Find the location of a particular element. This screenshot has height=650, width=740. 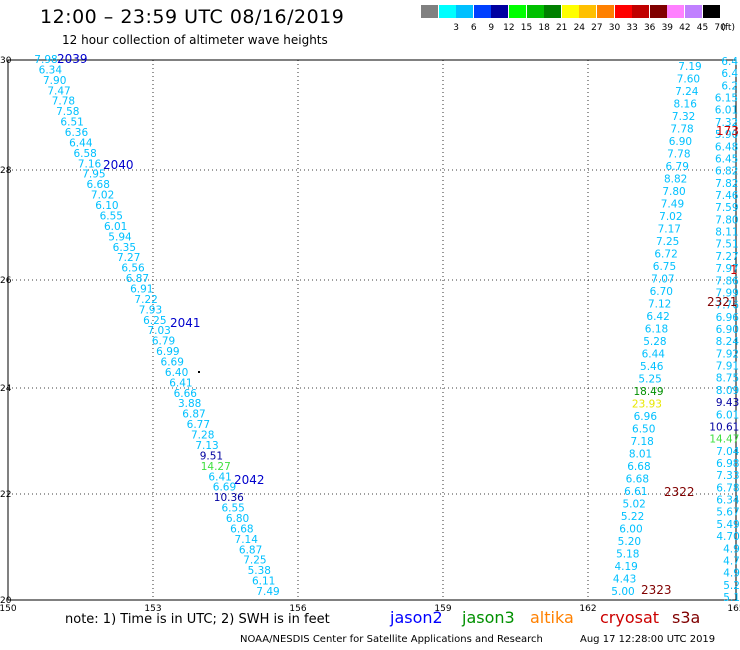

swh-value: 7.76 is located at coordinates (728, 306).